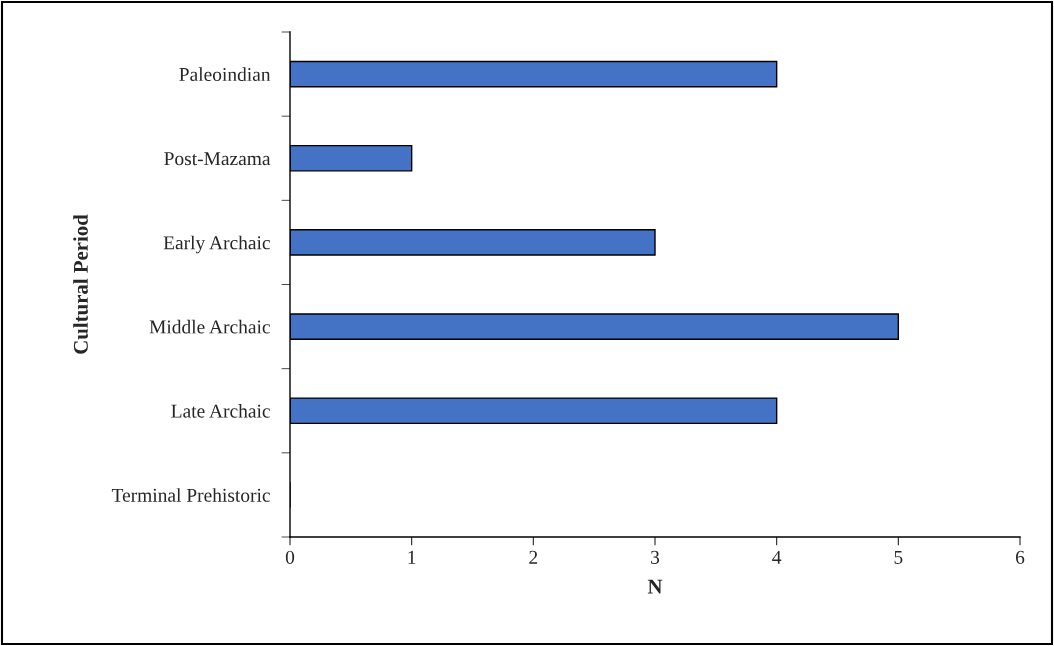  I want to click on x-tick-label: 0, so click(290, 557).